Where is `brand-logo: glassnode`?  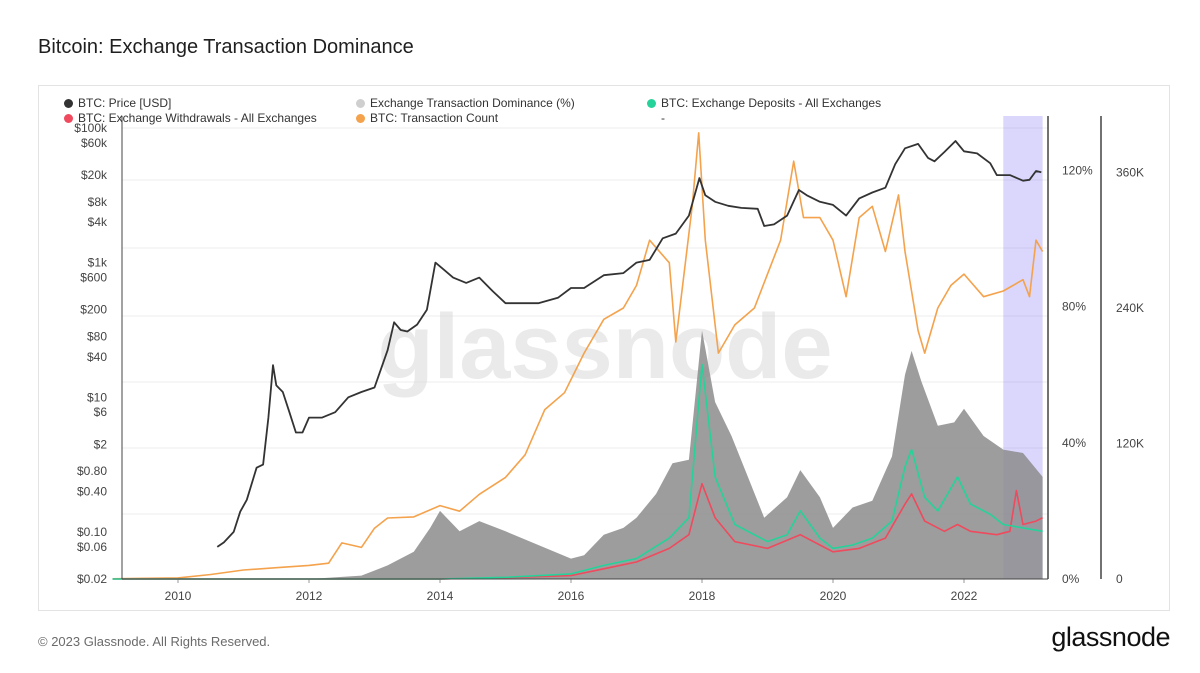 brand-logo: glassnode is located at coordinates (1110, 637).